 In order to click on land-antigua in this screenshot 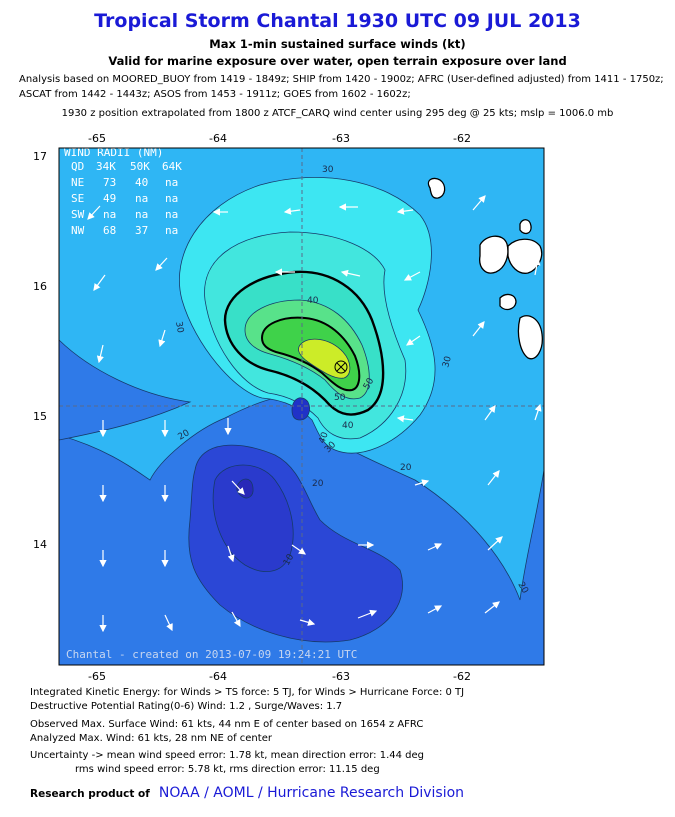, I will do `click(436, 188)`.